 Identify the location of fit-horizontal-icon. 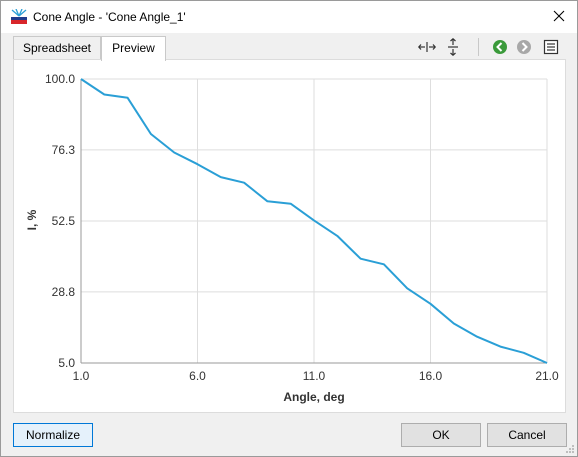
(427, 47).